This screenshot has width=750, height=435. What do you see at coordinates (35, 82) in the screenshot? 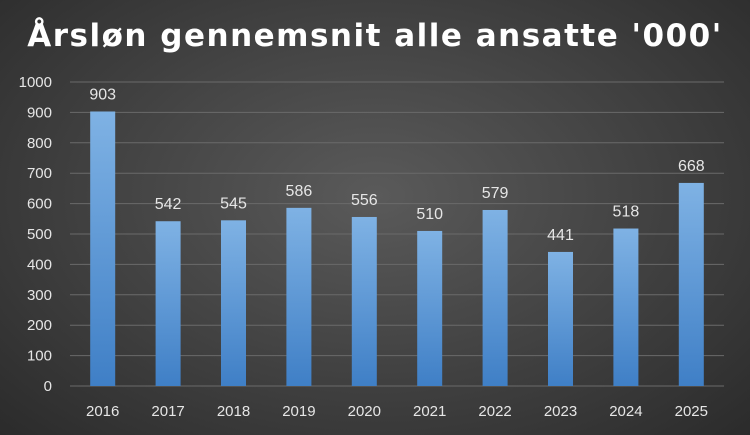
I see `y-tick-label: 1000` at bounding box center [35, 82].